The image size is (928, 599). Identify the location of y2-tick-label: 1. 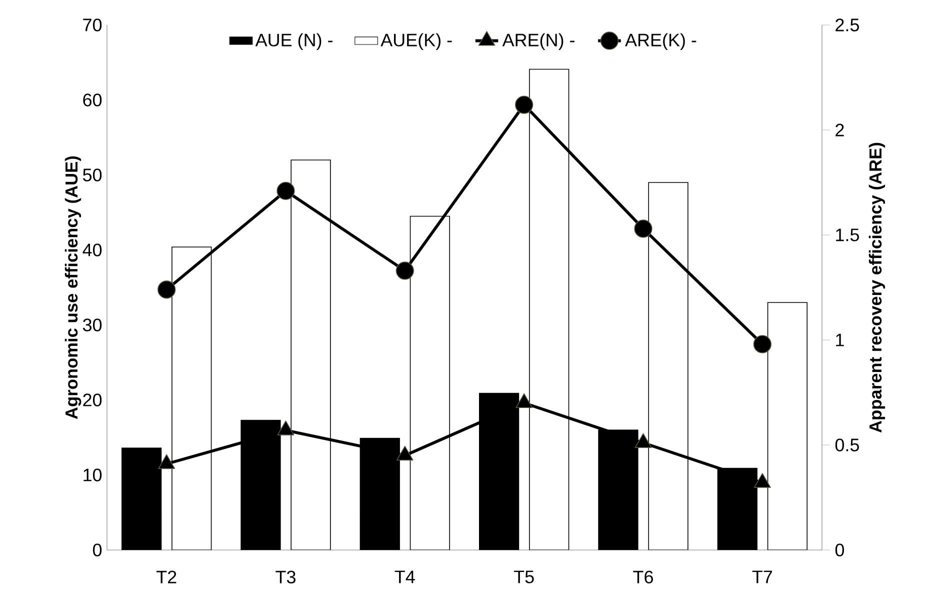
(840, 340).